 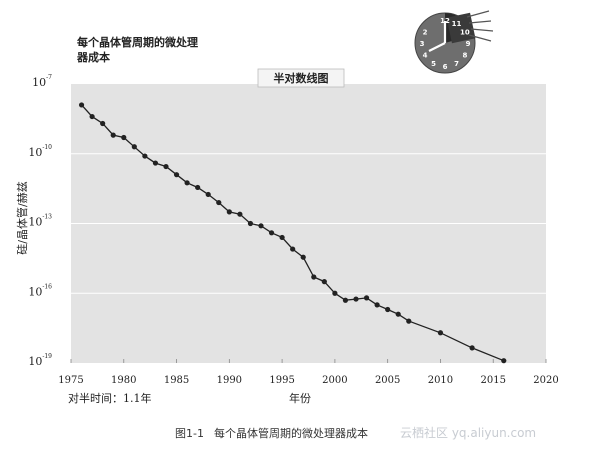 What do you see at coordinates (40, 360) in the screenshot?
I see `y-tick-label: 10-19` at bounding box center [40, 360].